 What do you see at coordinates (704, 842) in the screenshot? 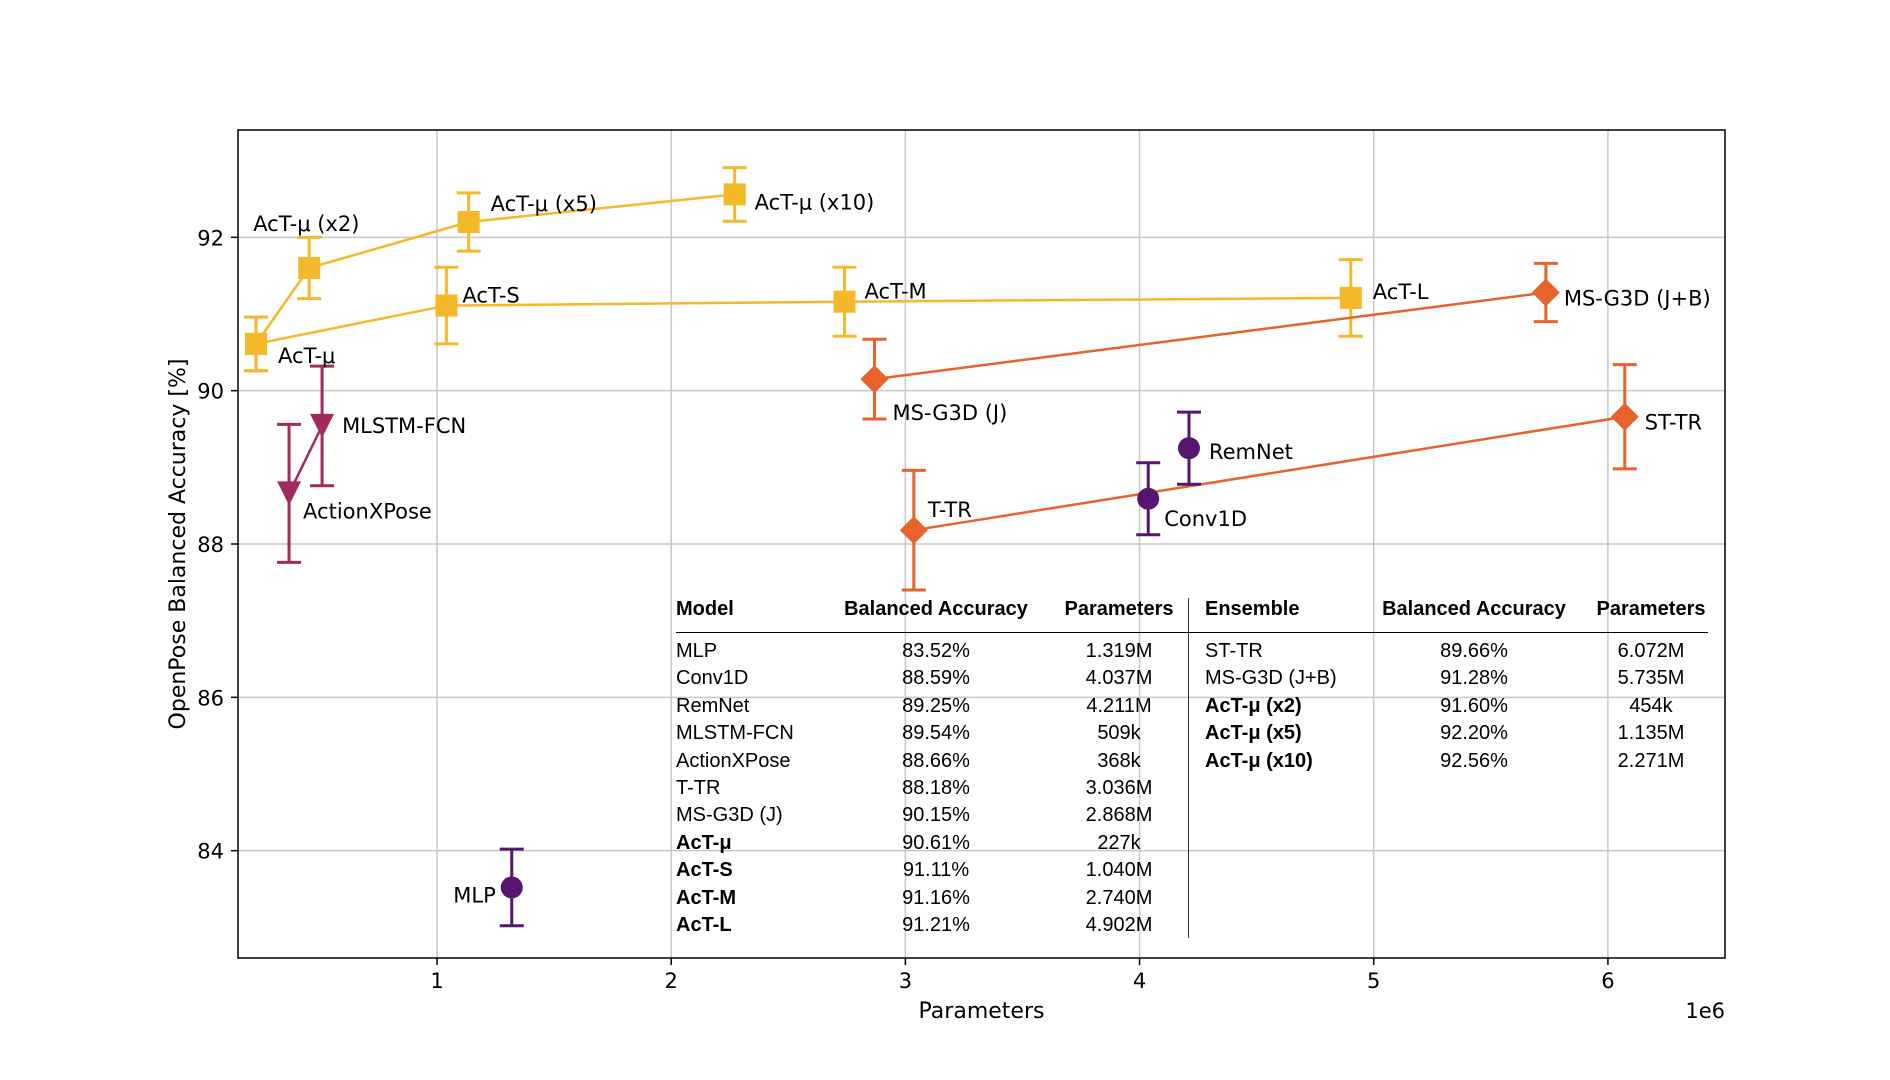
I see `cell-model: AcT-μ` at bounding box center [704, 842].